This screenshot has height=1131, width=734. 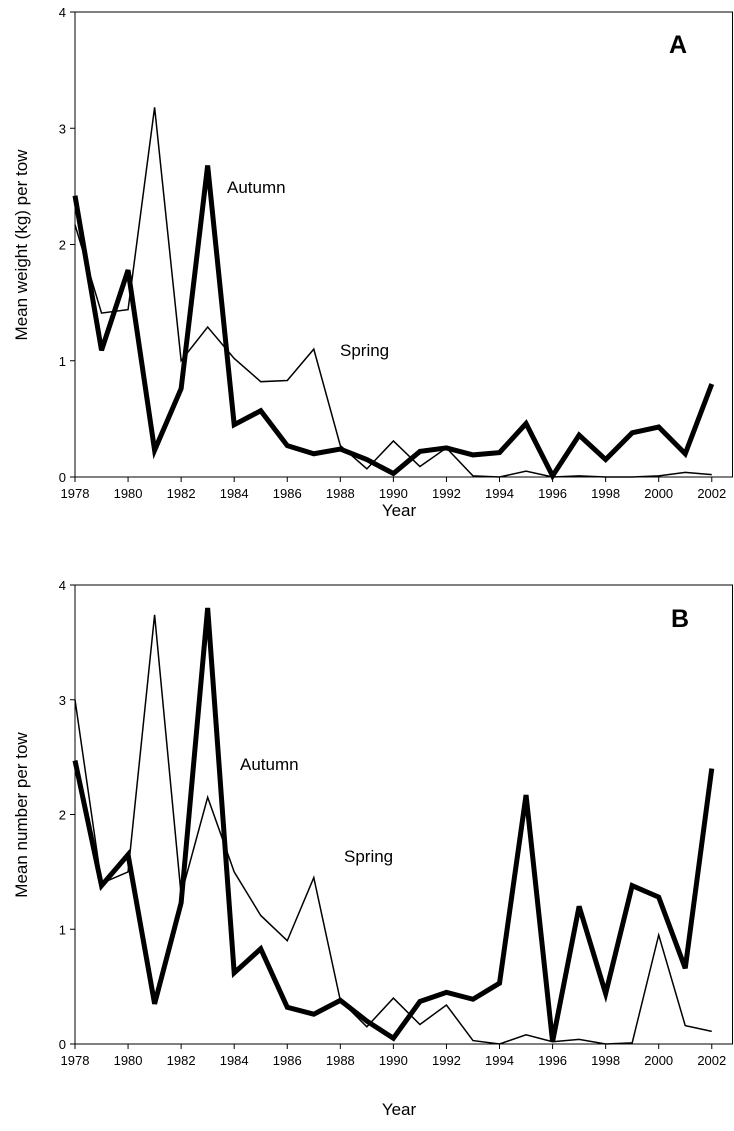 I want to click on y-axis-title: Mean number per tow, so click(x=21, y=815).